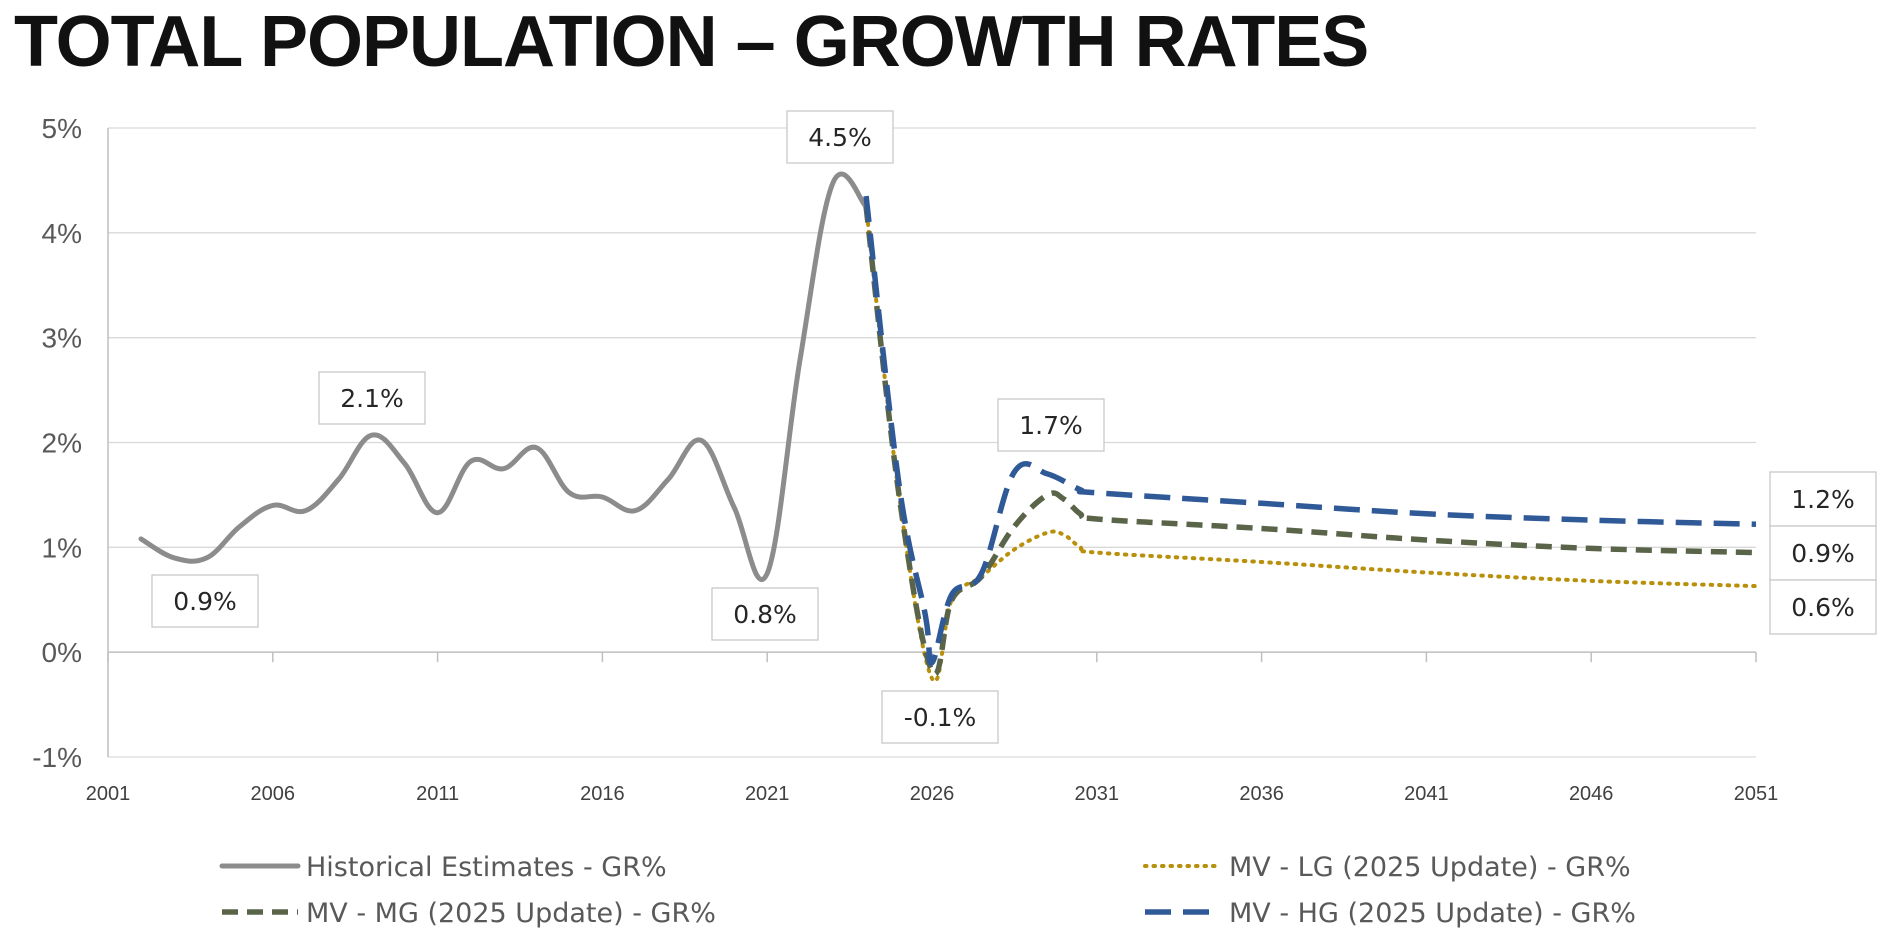  I want to click on x-tick-label: 2031, so click(1097, 794).